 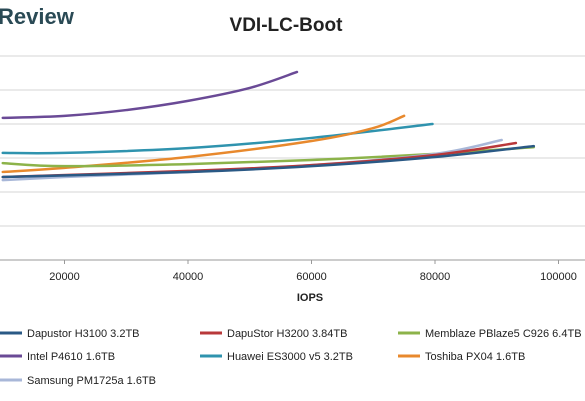 I want to click on x-tick-label: 40000, so click(x=188, y=277).